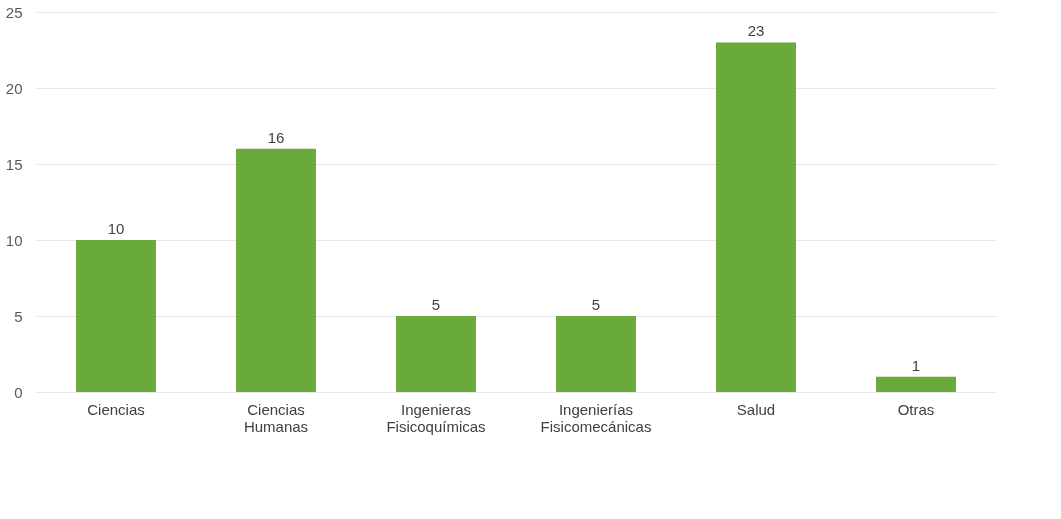 The image size is (1061, 519). What do you see at coordinates (916, 365) in the screenshot?
I see `data-label: 1` at bounding box center [916, 365].